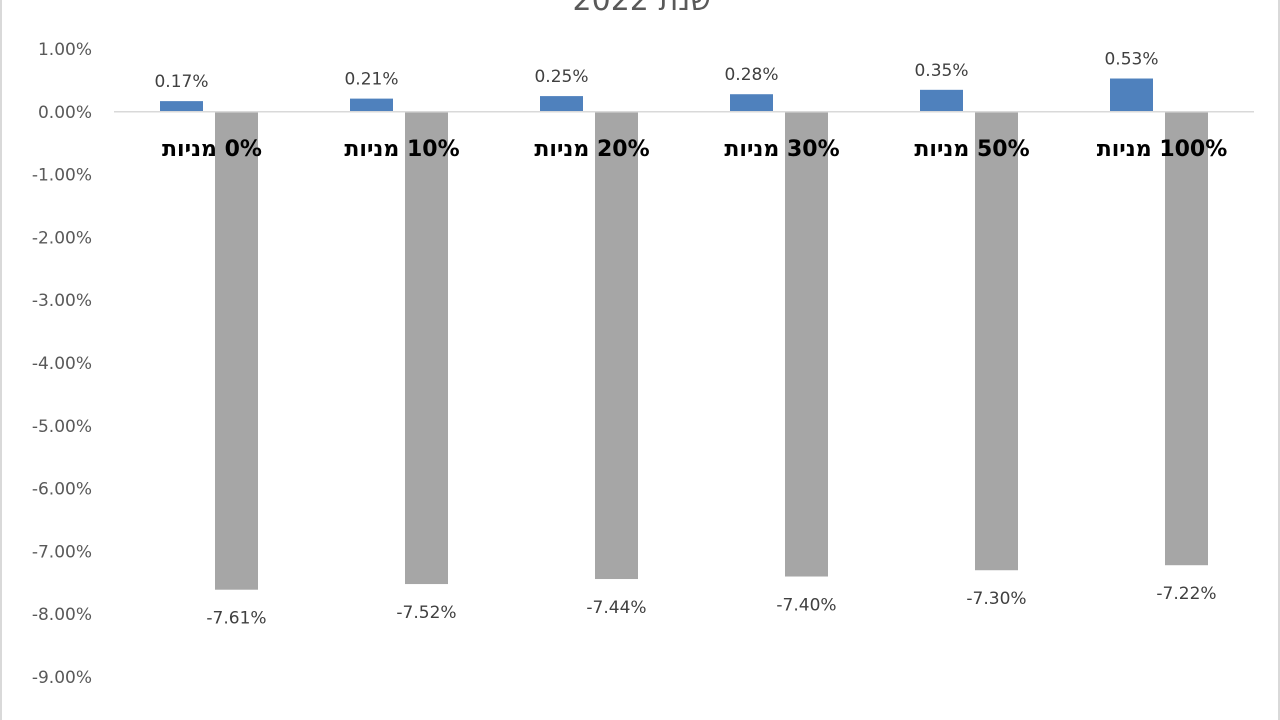  What do you see at coordinates (62, 615) in the screenshot?
I see `y-tick-label: -8.00%` at bounding box center [62, 615].